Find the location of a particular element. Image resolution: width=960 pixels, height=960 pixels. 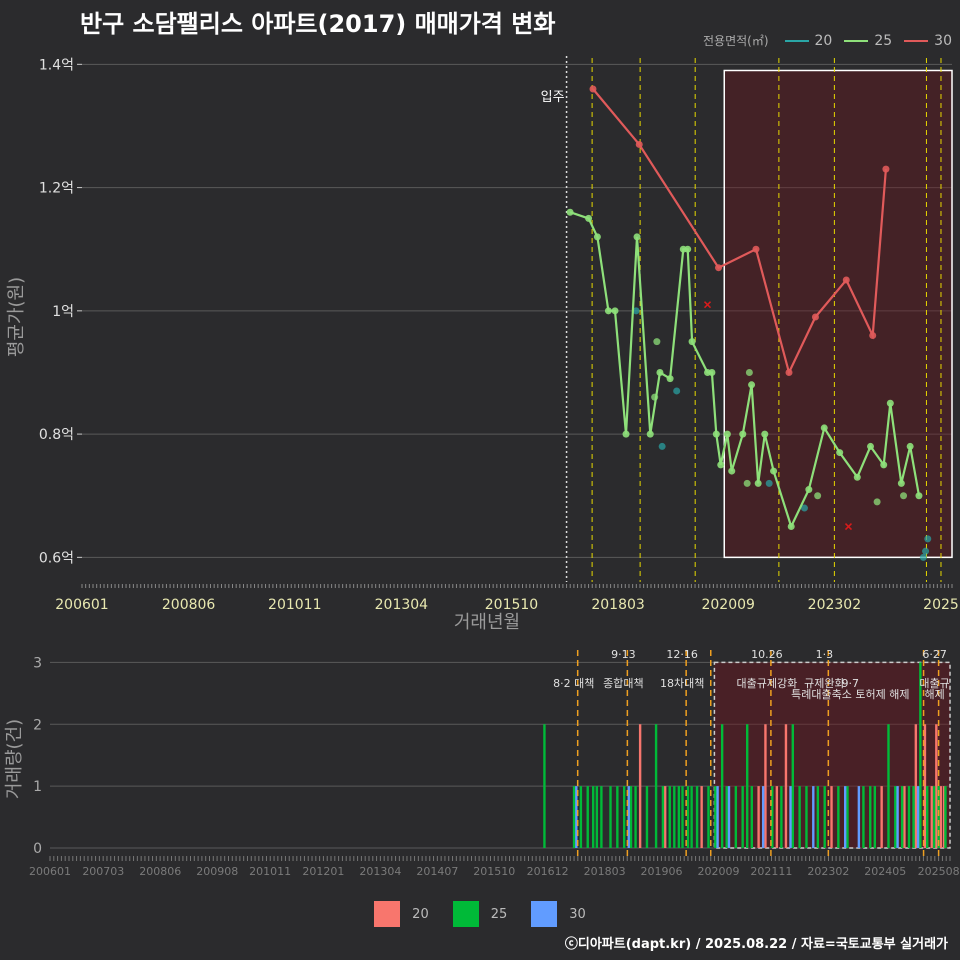

x-tick-label: 201304 is located at coordinates (402, 605).